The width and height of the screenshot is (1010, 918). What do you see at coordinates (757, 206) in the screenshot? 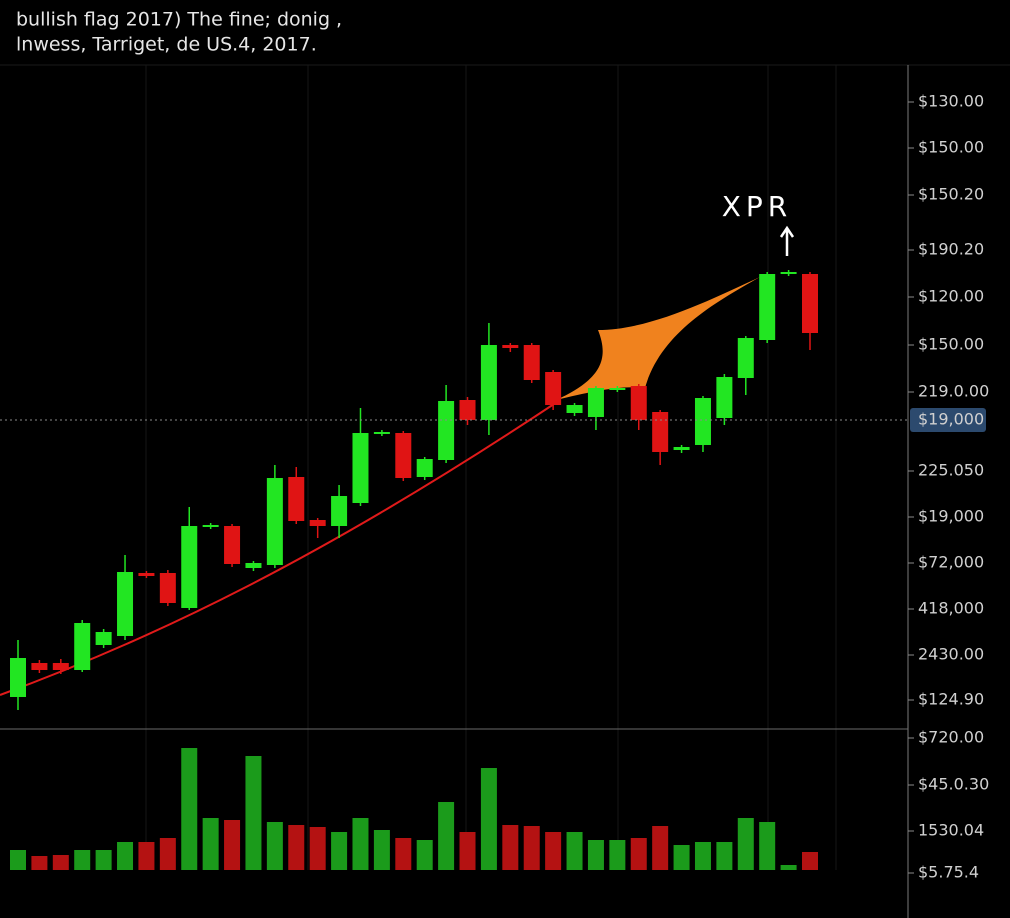
I see `annotation: XPR` at bounding box center [757, 206].